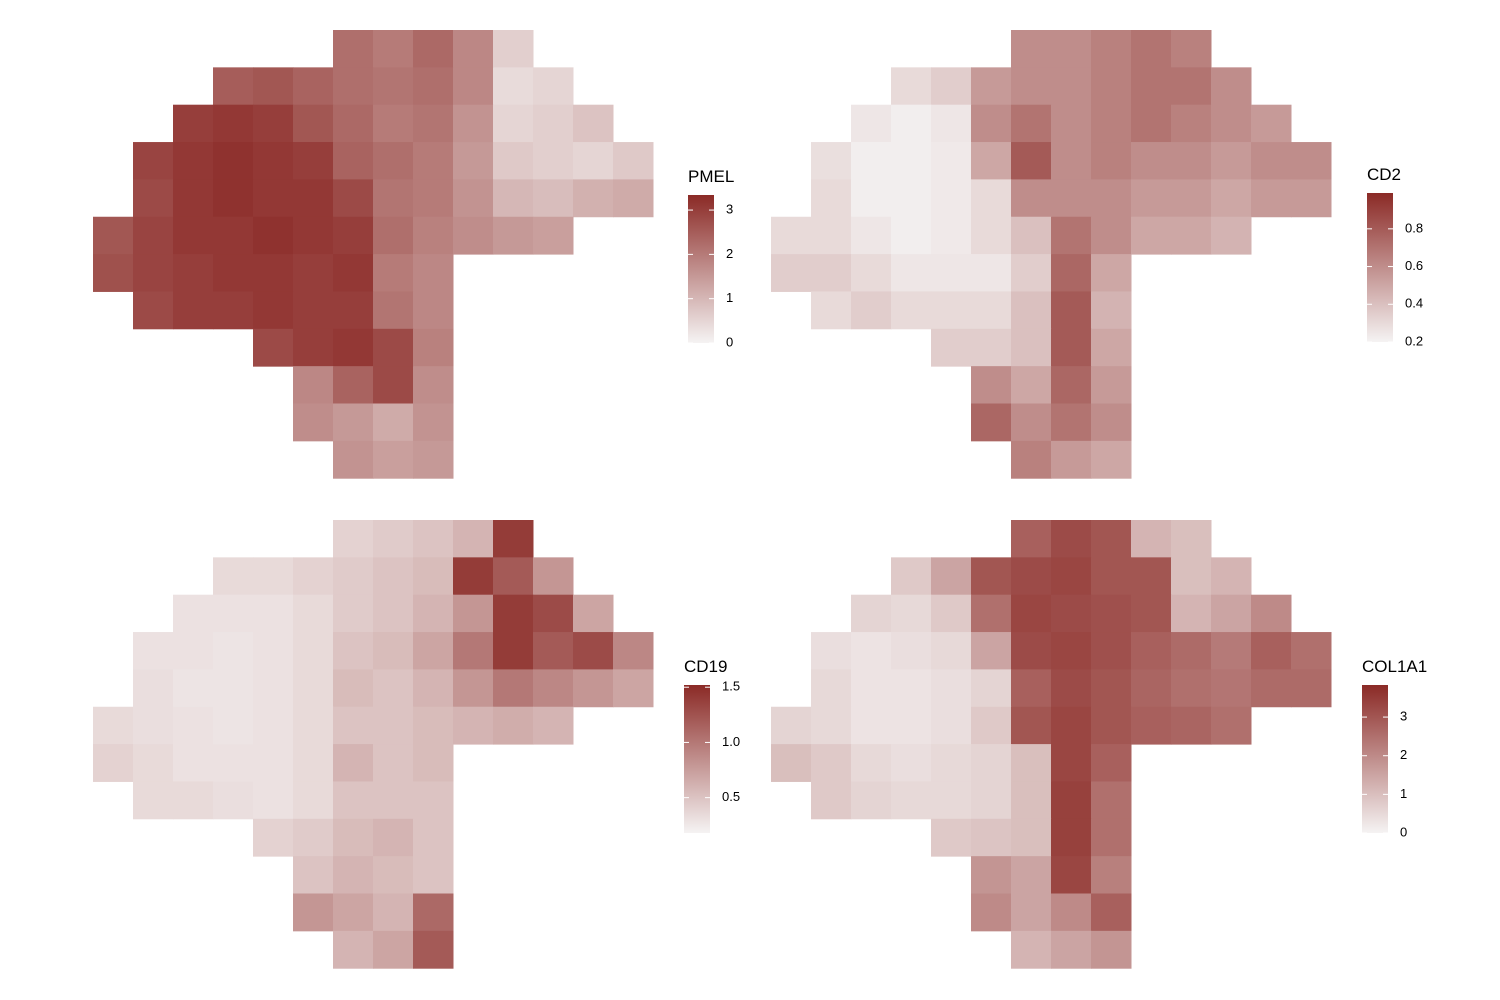  What do you see at coordinates (729, 297) in the screenshot?
I see `colorbar-tick-label: 1` at bounding box center [729, 297].